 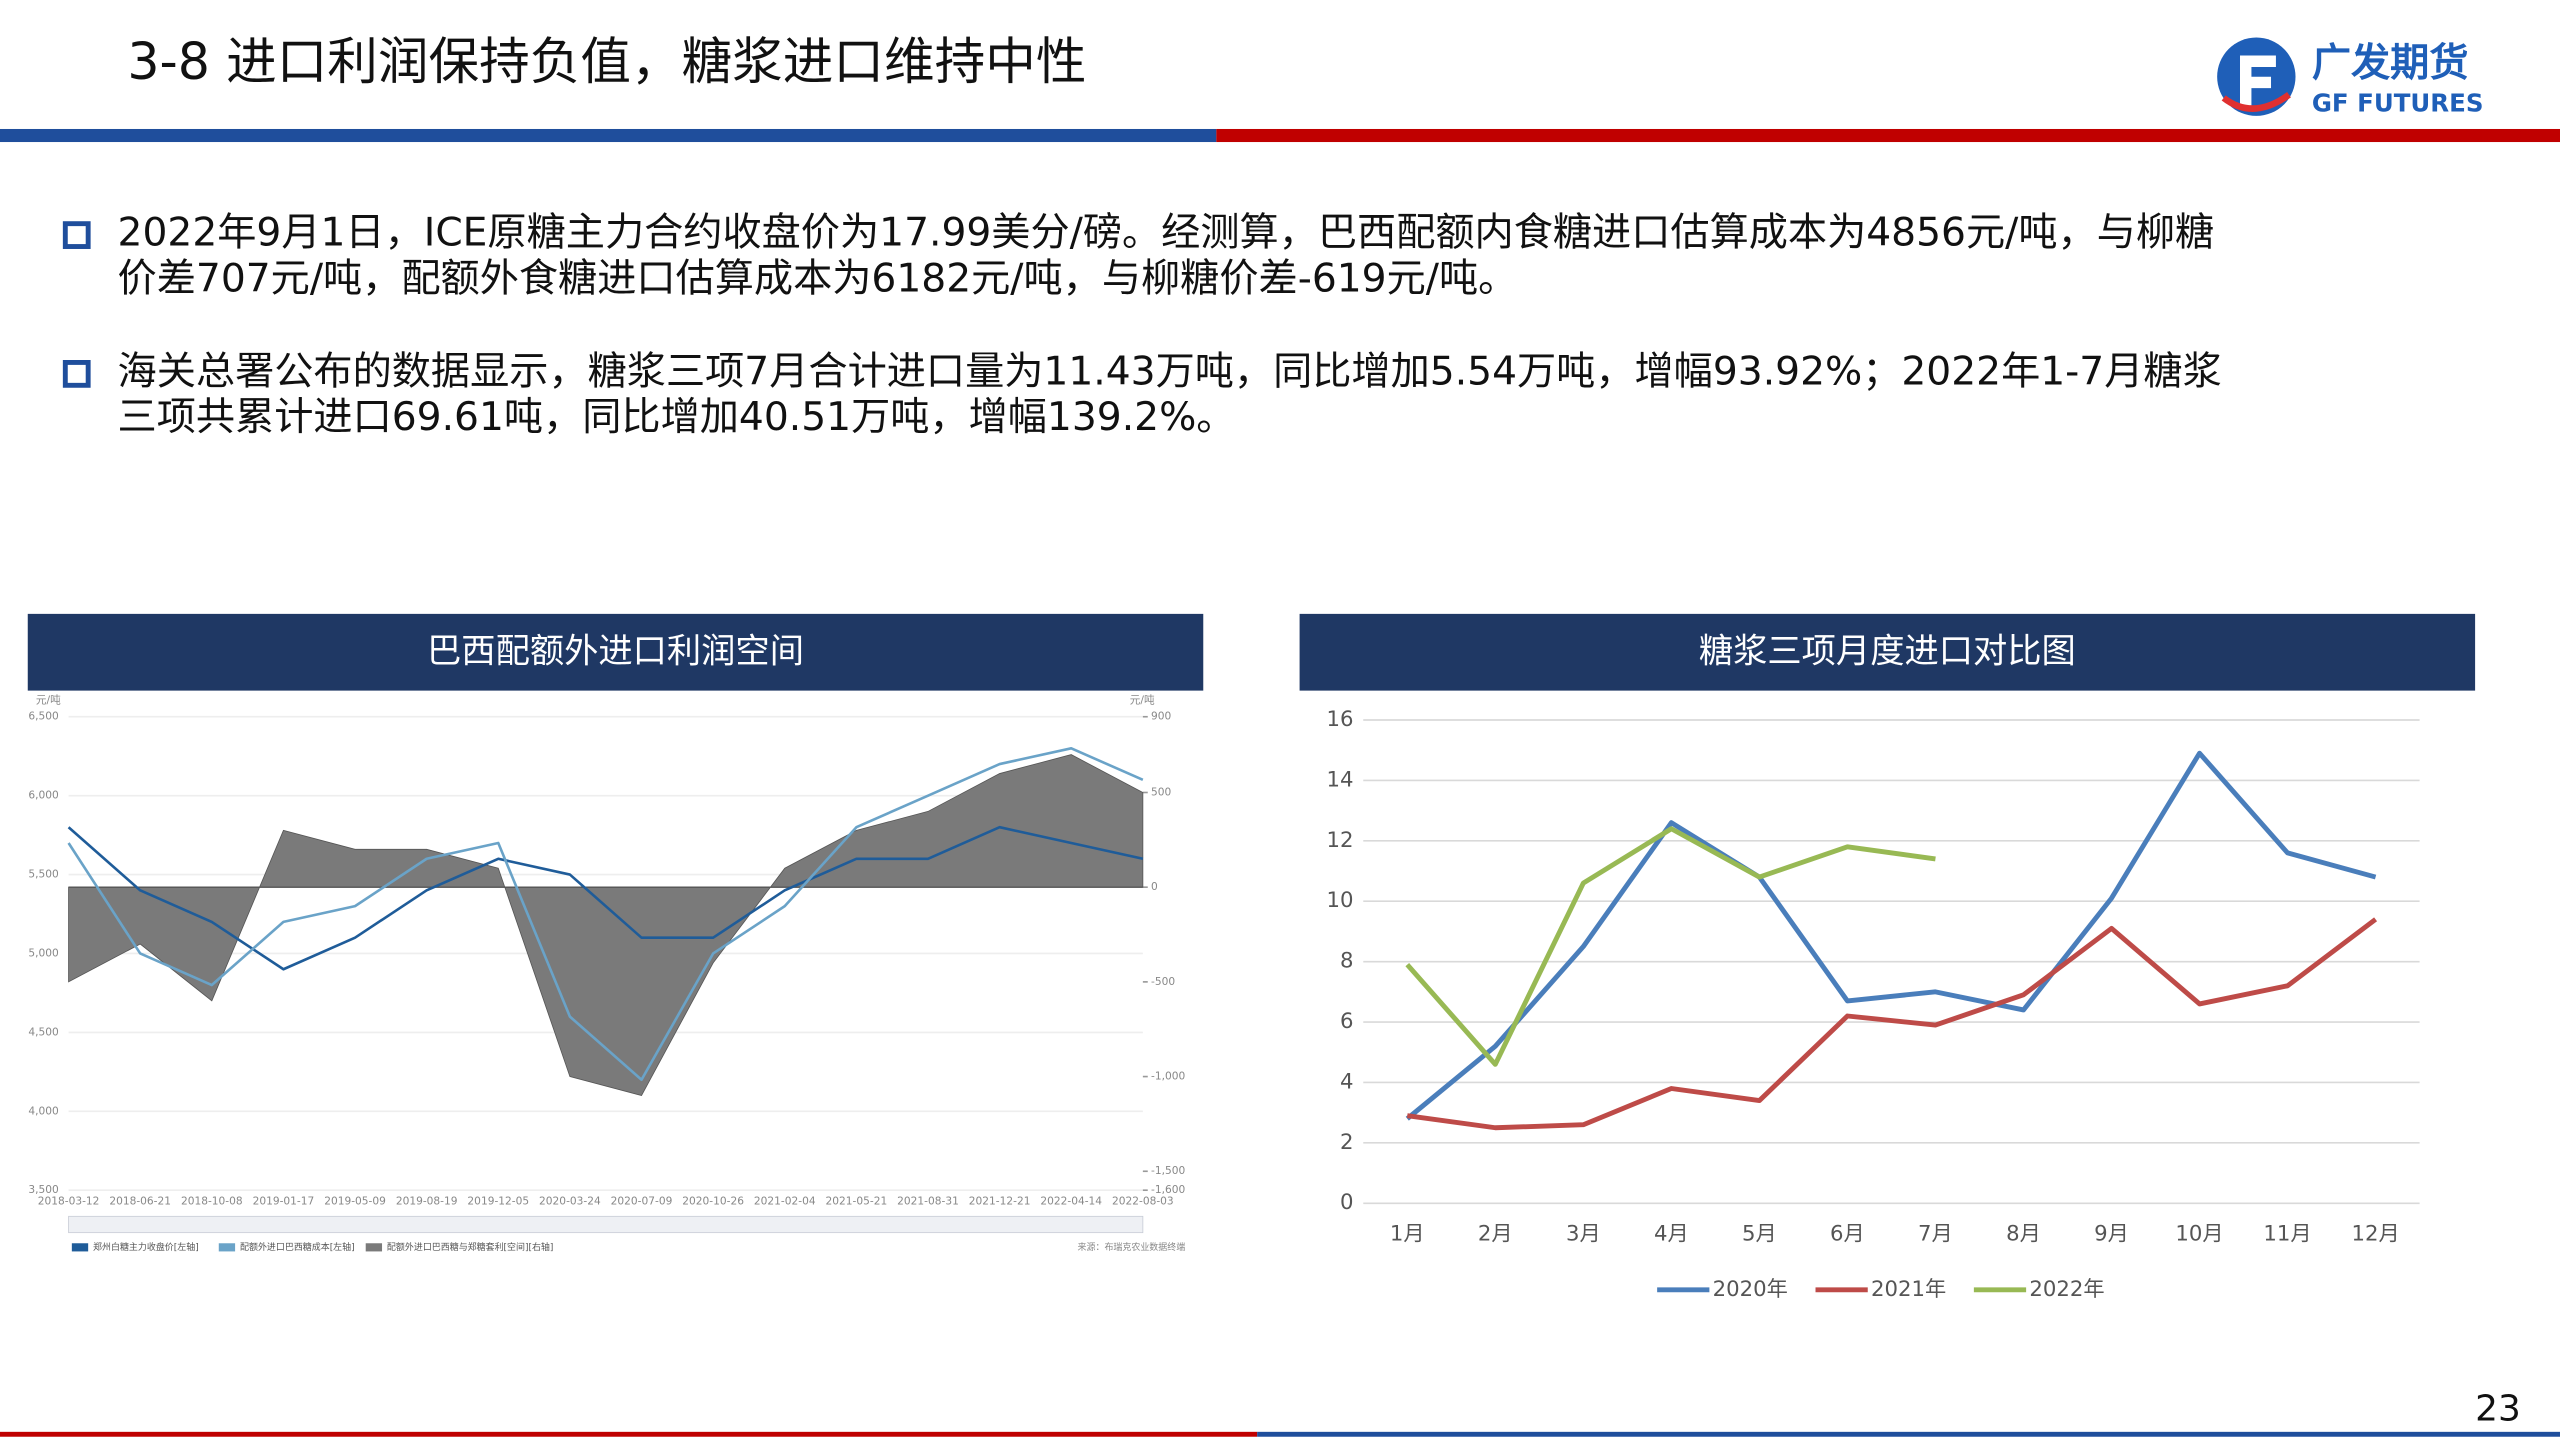 What do you see at coordinates (928, 1201) in the screenshot?
I see `x-tick-label: 2021-08-31` at bounding box center [928, 1201].